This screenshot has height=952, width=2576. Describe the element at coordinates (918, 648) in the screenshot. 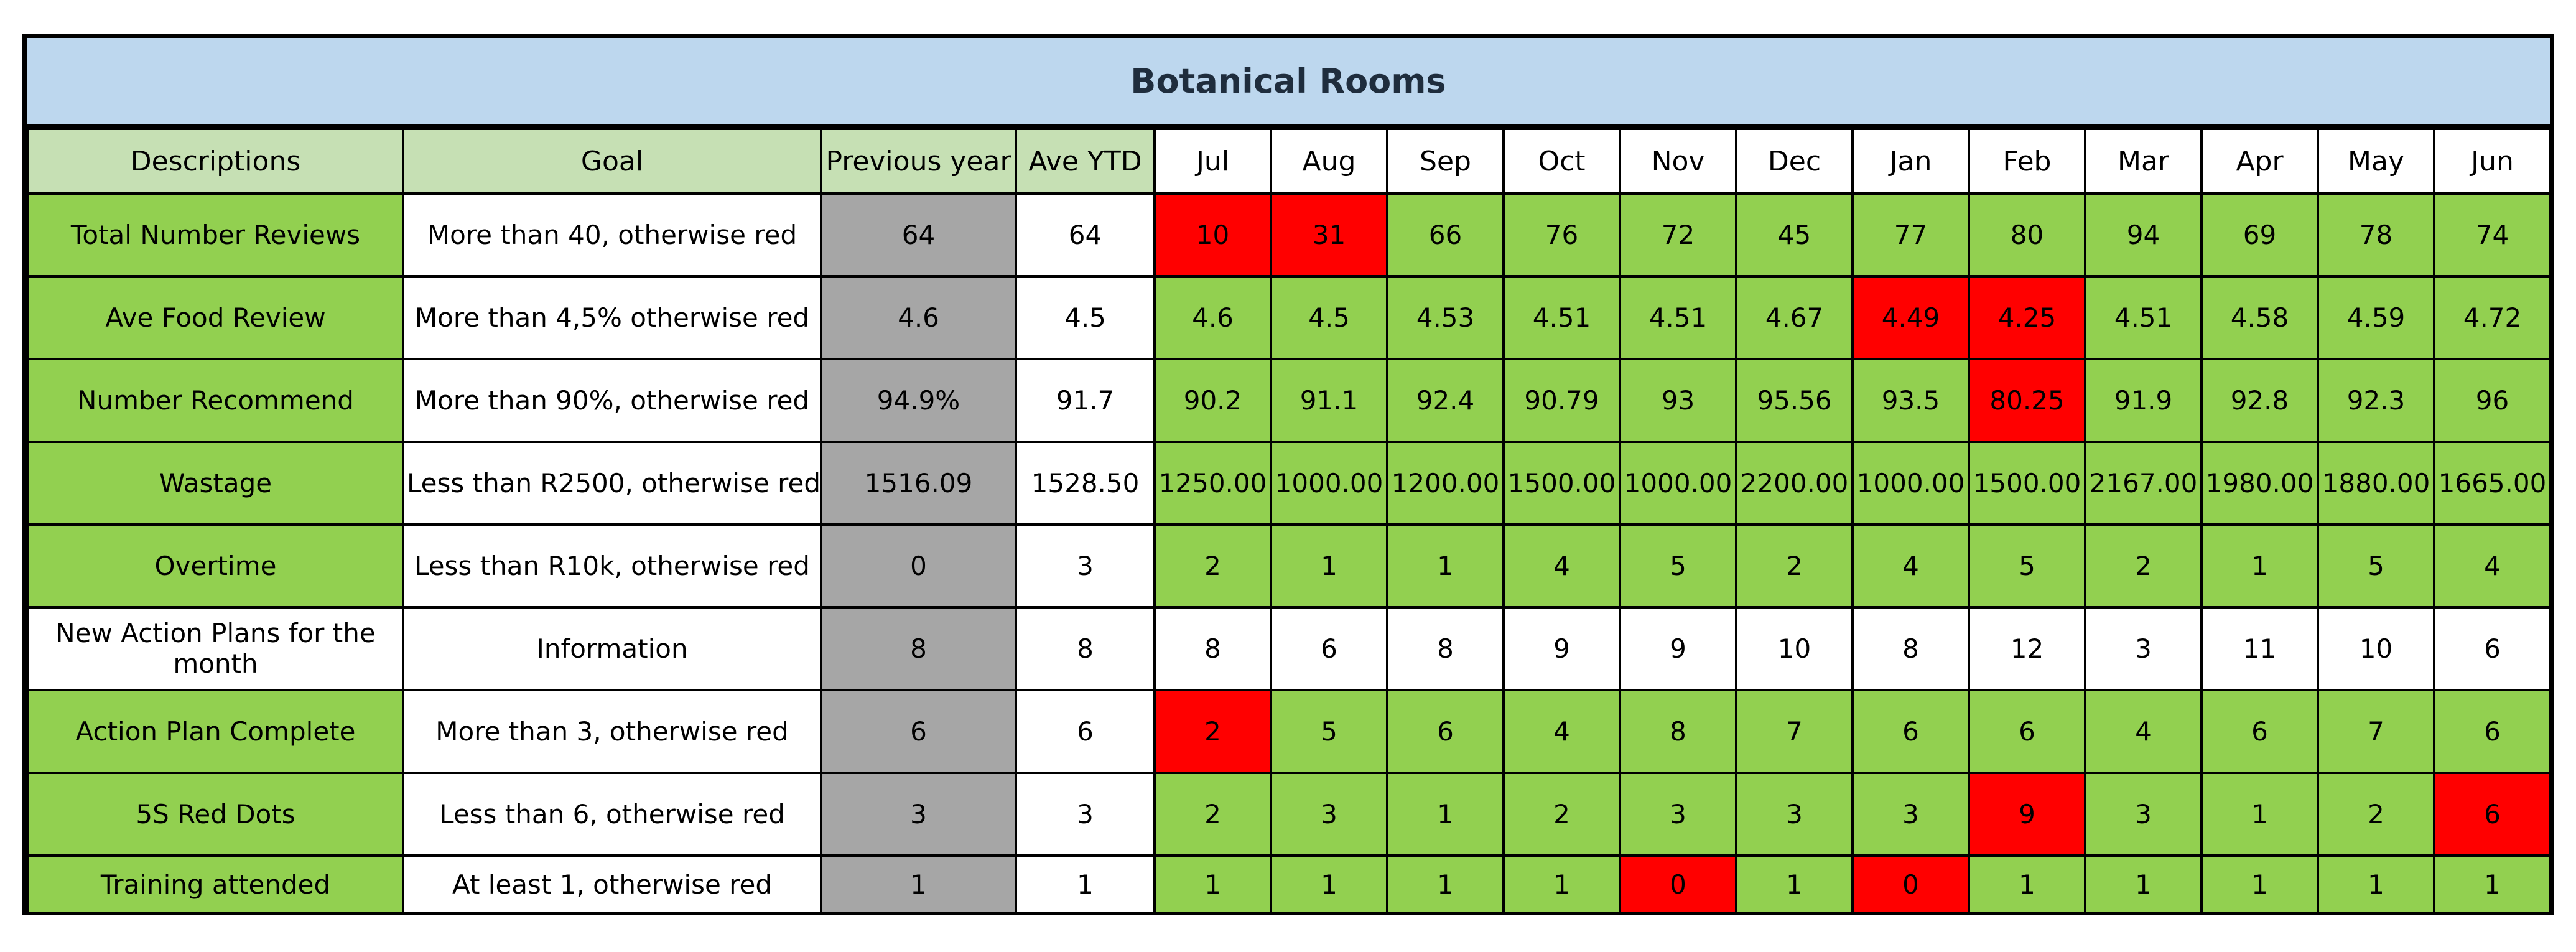

I see `row-previous-year: 8` at that location.